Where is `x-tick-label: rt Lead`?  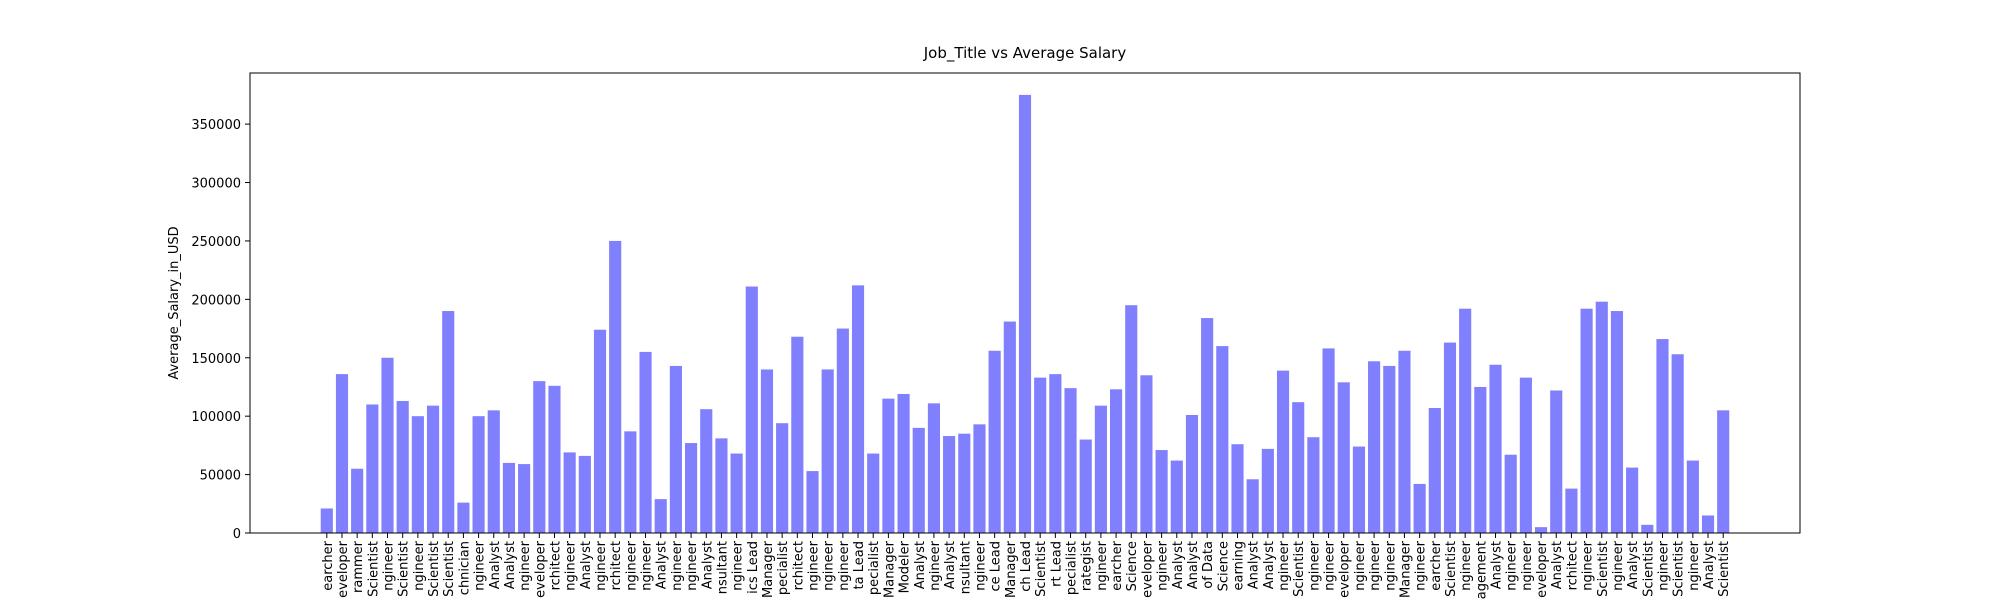 x-tick-label: rt Lead is located at coordinates (1056, 564).